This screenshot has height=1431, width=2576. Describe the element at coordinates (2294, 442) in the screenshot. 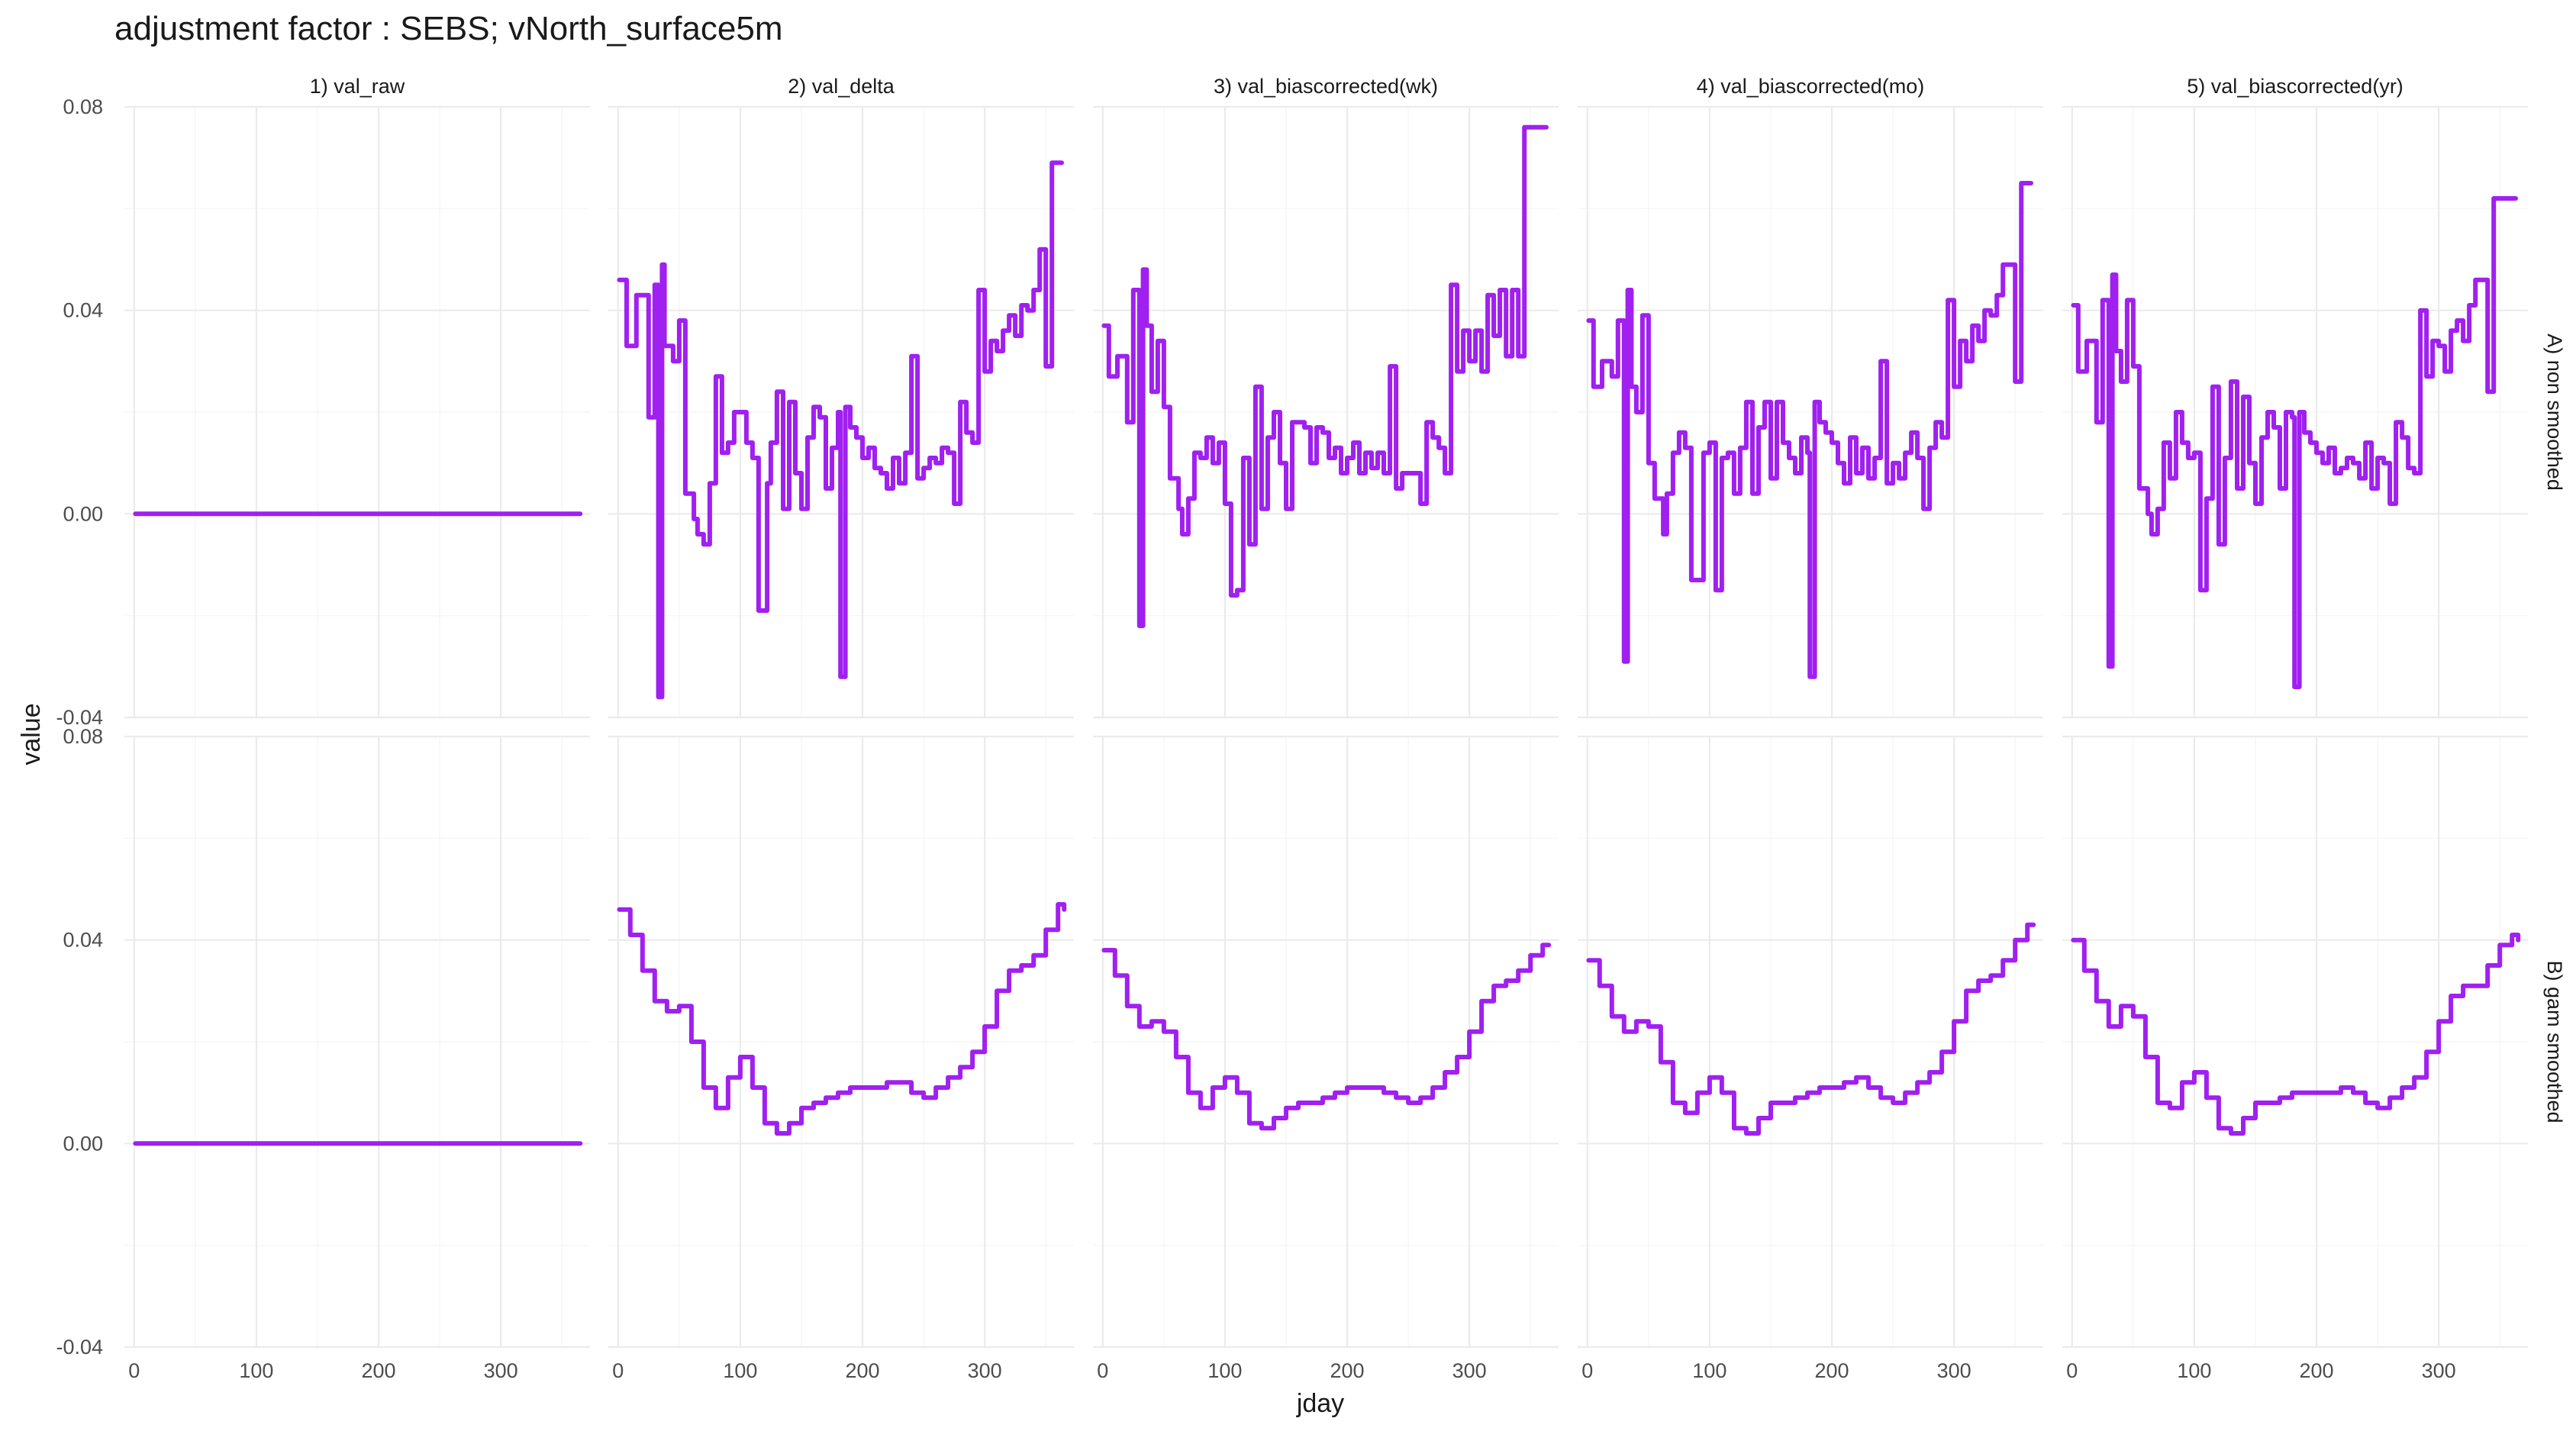

I see `series-line-r1-c5` at that location.